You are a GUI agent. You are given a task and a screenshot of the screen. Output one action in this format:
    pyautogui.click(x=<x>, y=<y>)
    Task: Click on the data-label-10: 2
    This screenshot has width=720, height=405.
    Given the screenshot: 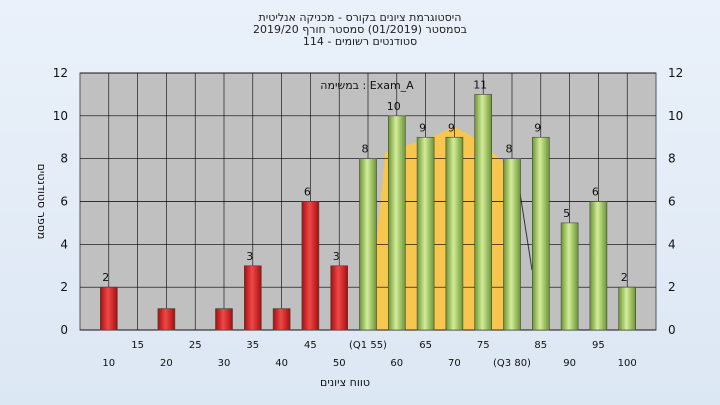 What is the action you would take?
    pyautogui.click(x=105, y=277)
    